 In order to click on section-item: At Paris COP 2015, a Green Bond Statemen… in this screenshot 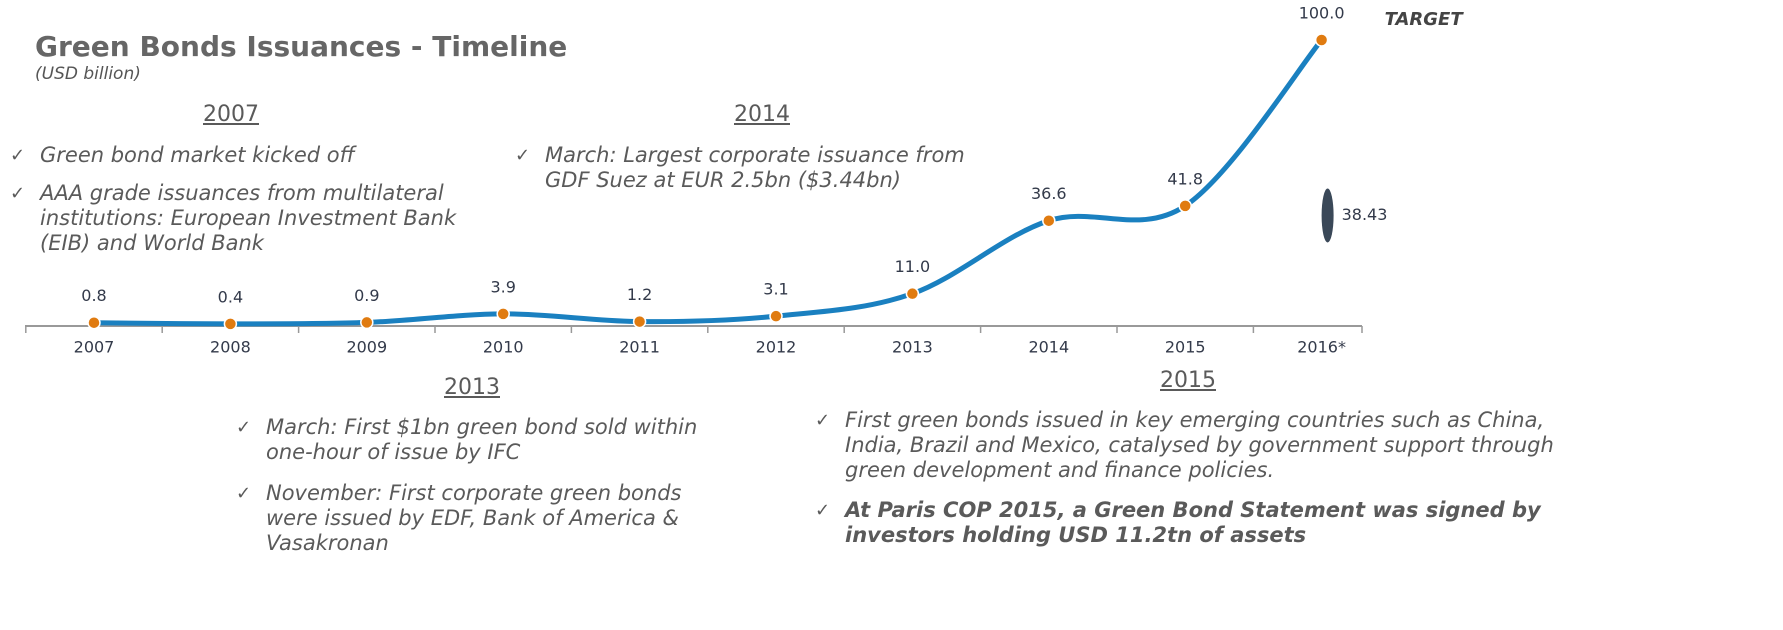, I will do `click(1192, 523)`.